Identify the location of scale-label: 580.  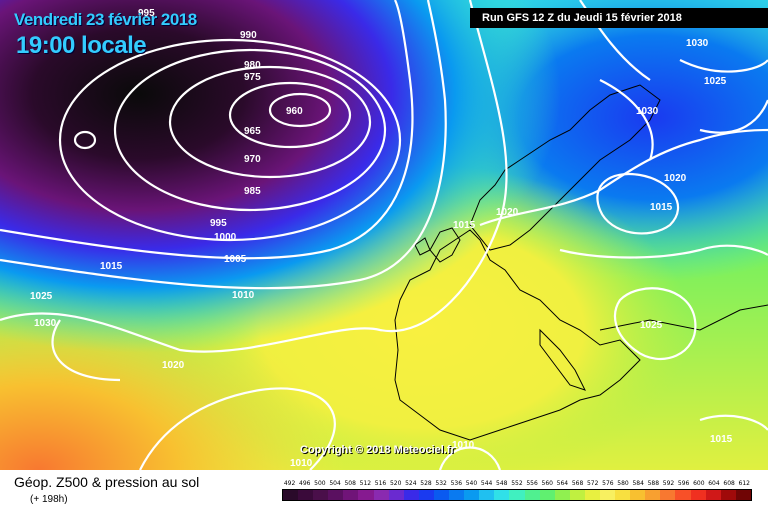
(623, 483).